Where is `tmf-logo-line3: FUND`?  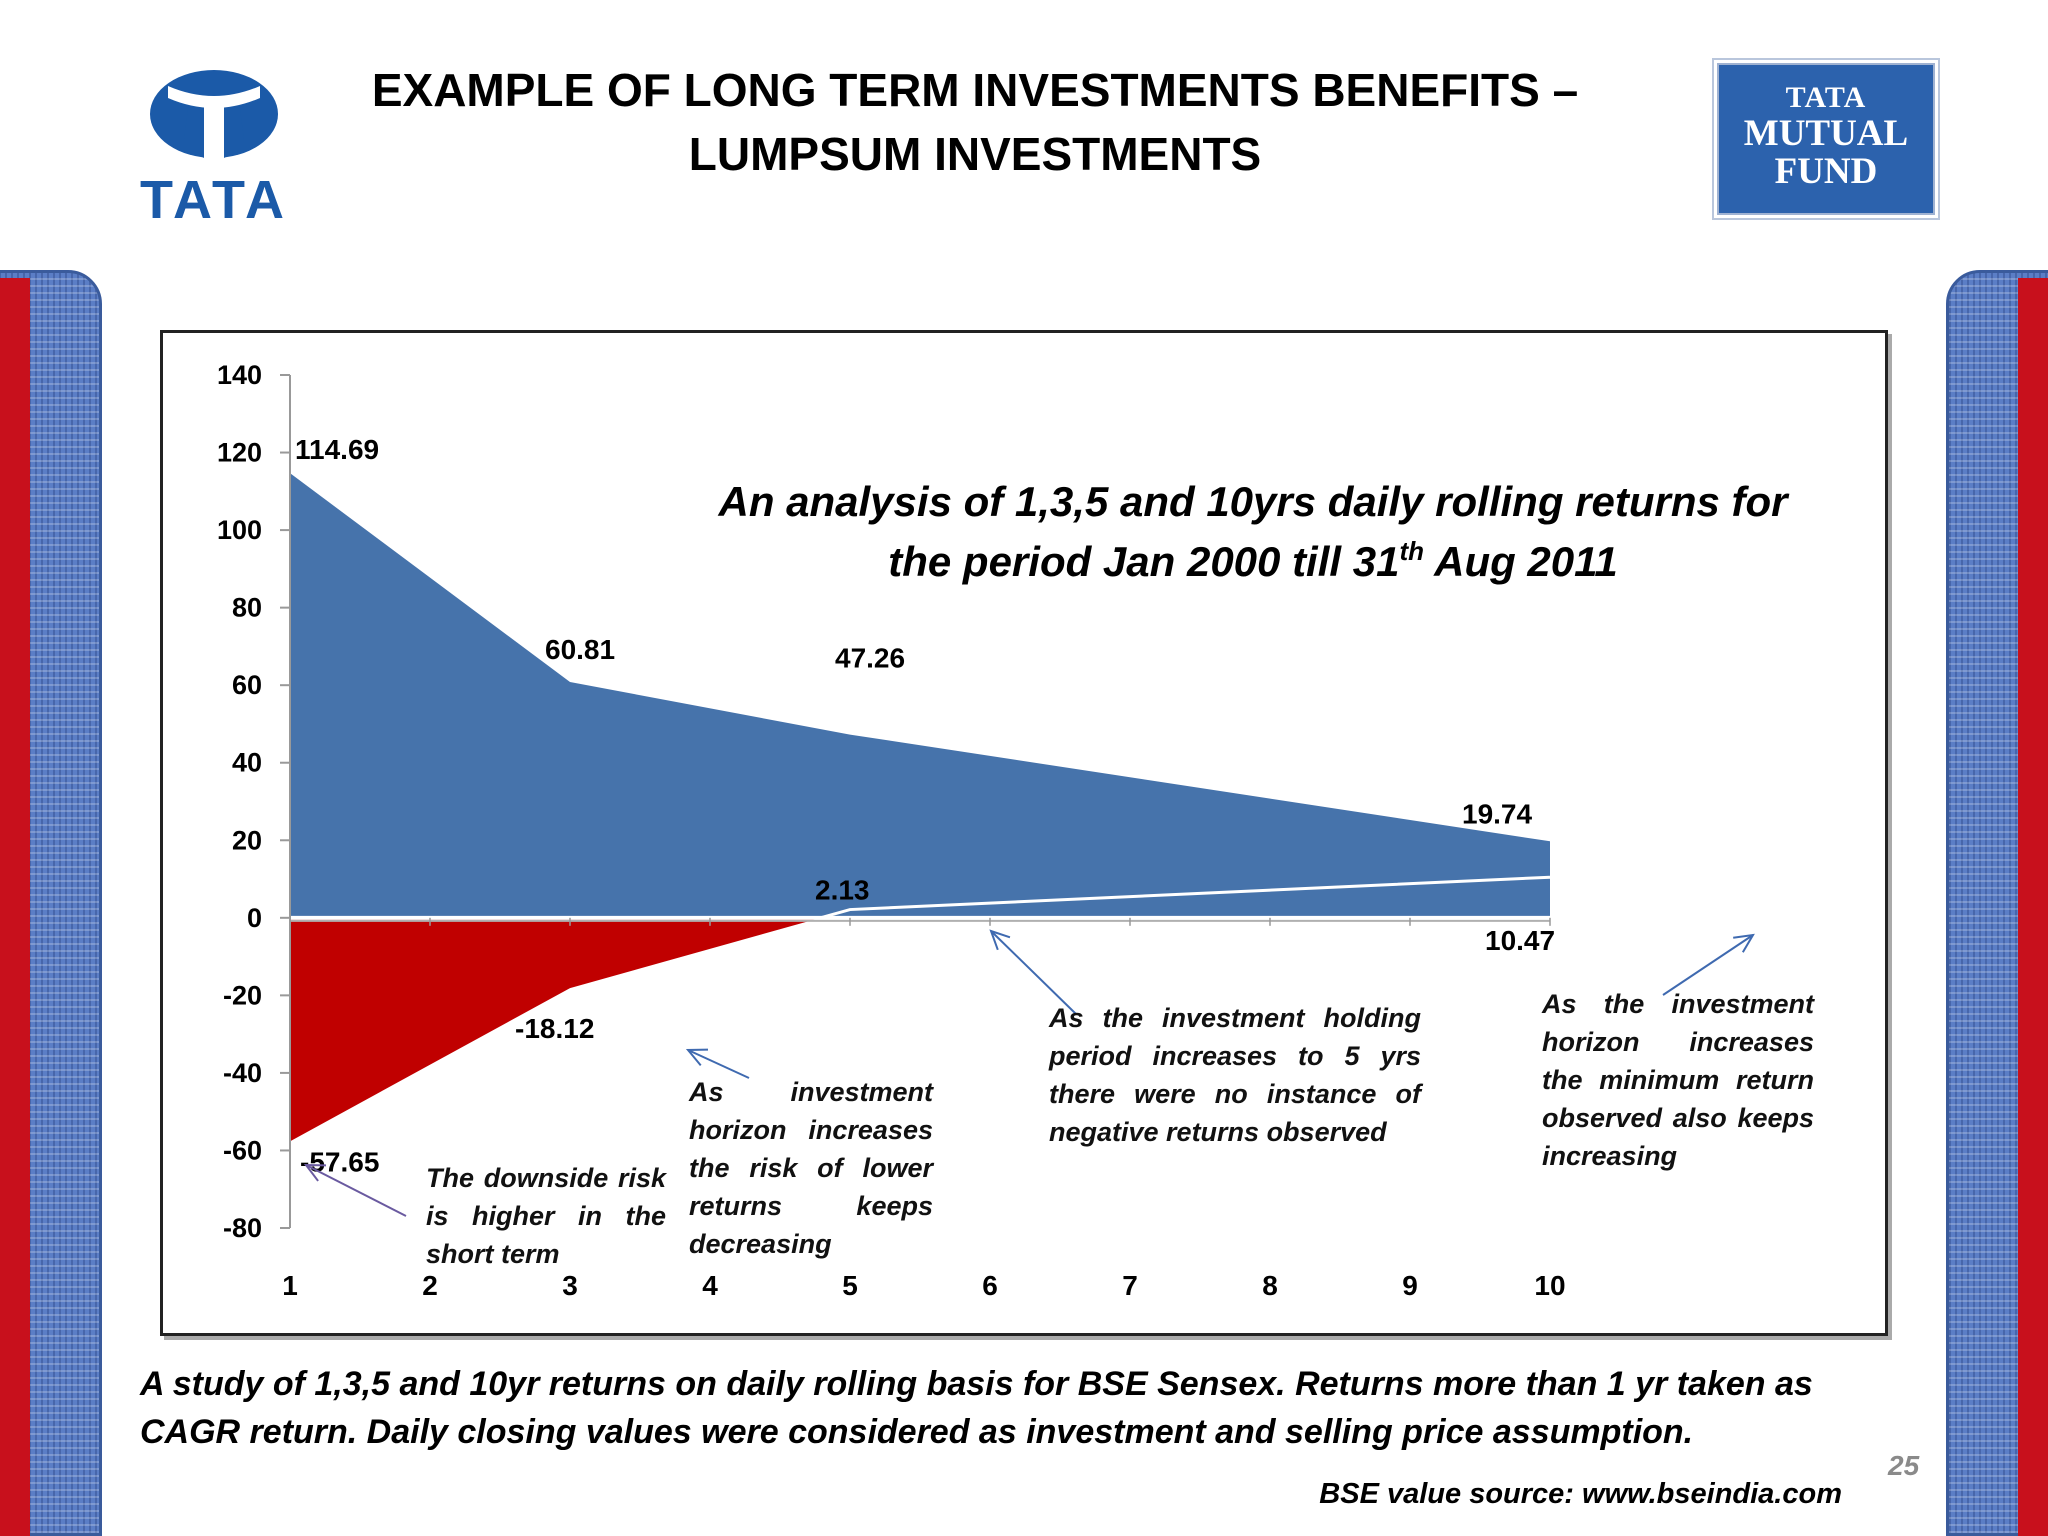 tmf-logo-line3: FUND is located at coordinates (1826, 171).